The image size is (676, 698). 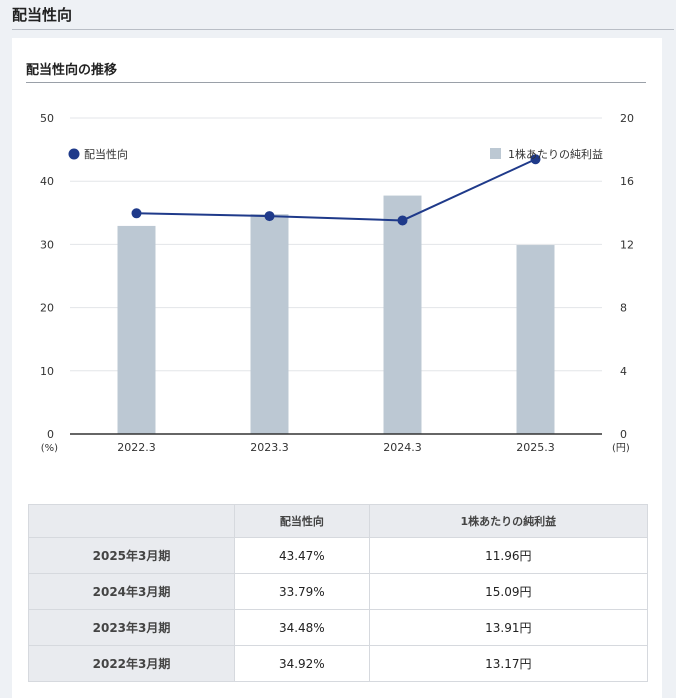 What do you see at coordinates (623, 434) in the screenshot?
I see `y-right-tick-label: 0` at bounding box center [623, 434].